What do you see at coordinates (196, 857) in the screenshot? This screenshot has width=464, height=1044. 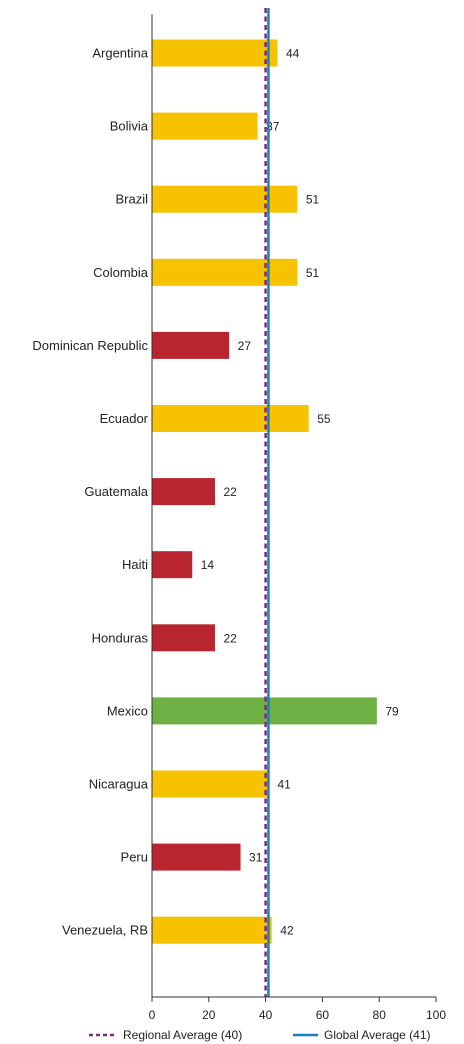 I see `bar-peru` at bounding box center [196, 857].